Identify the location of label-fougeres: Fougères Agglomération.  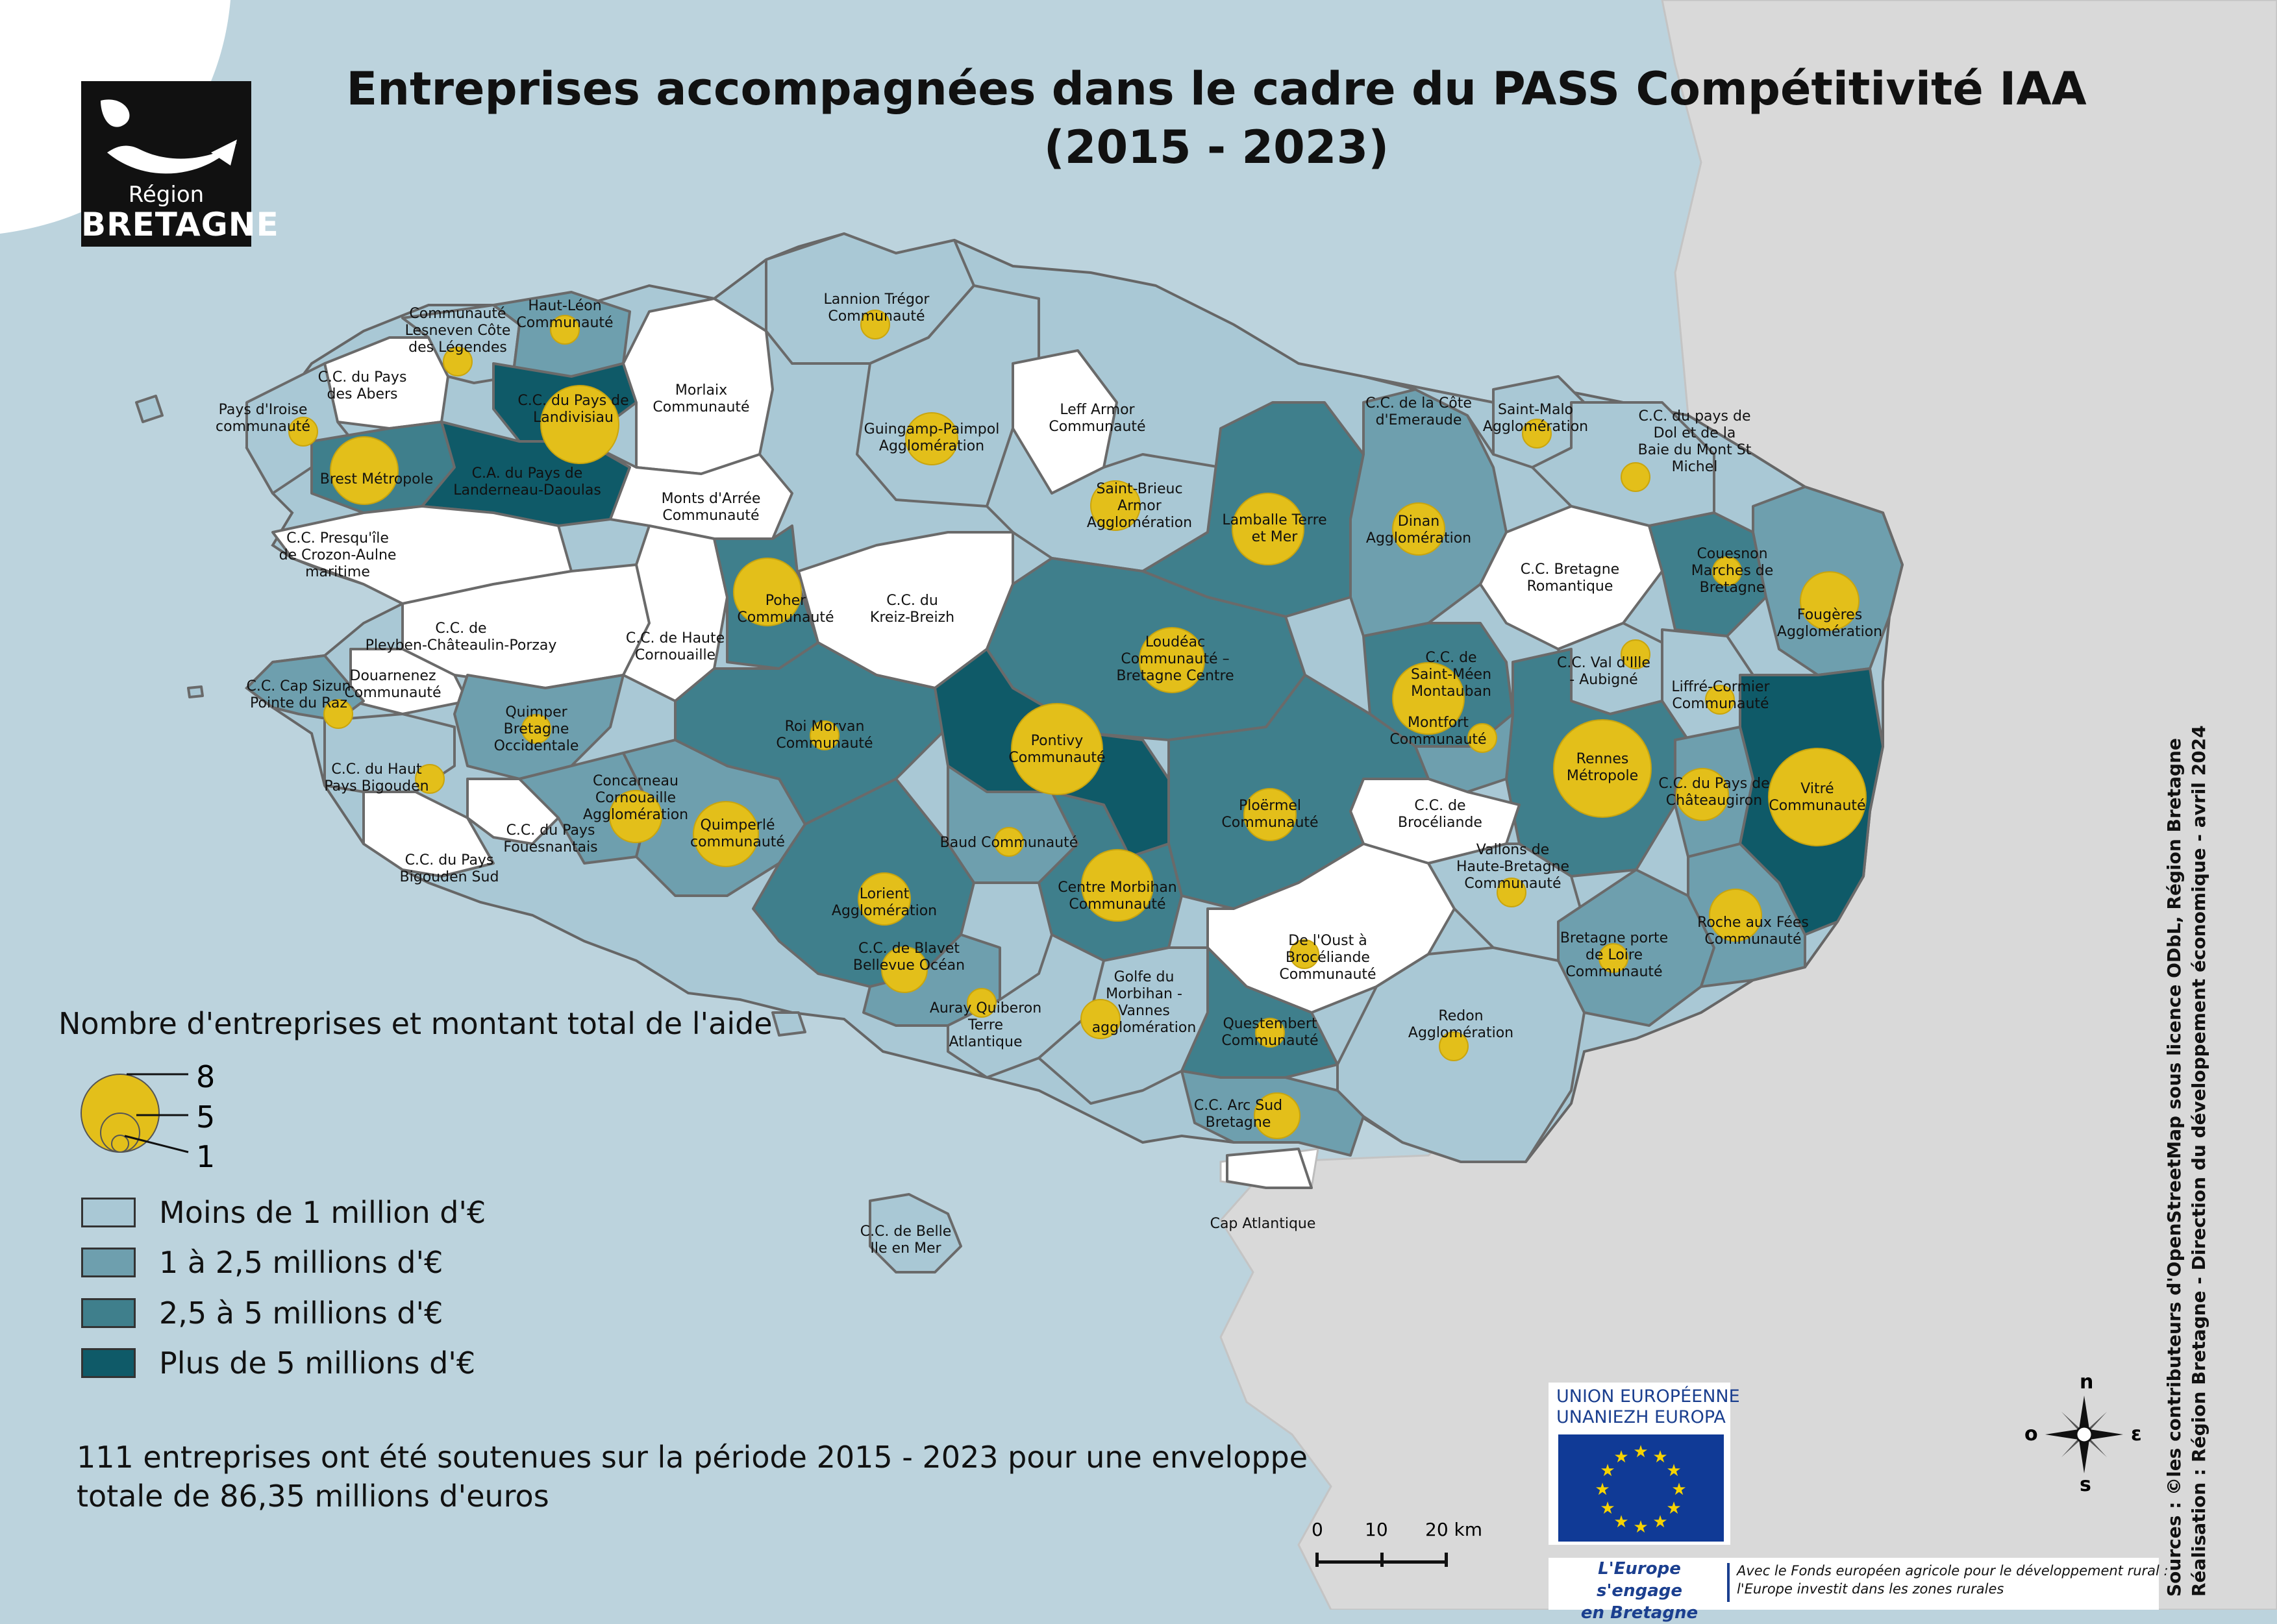
(1829, 623).